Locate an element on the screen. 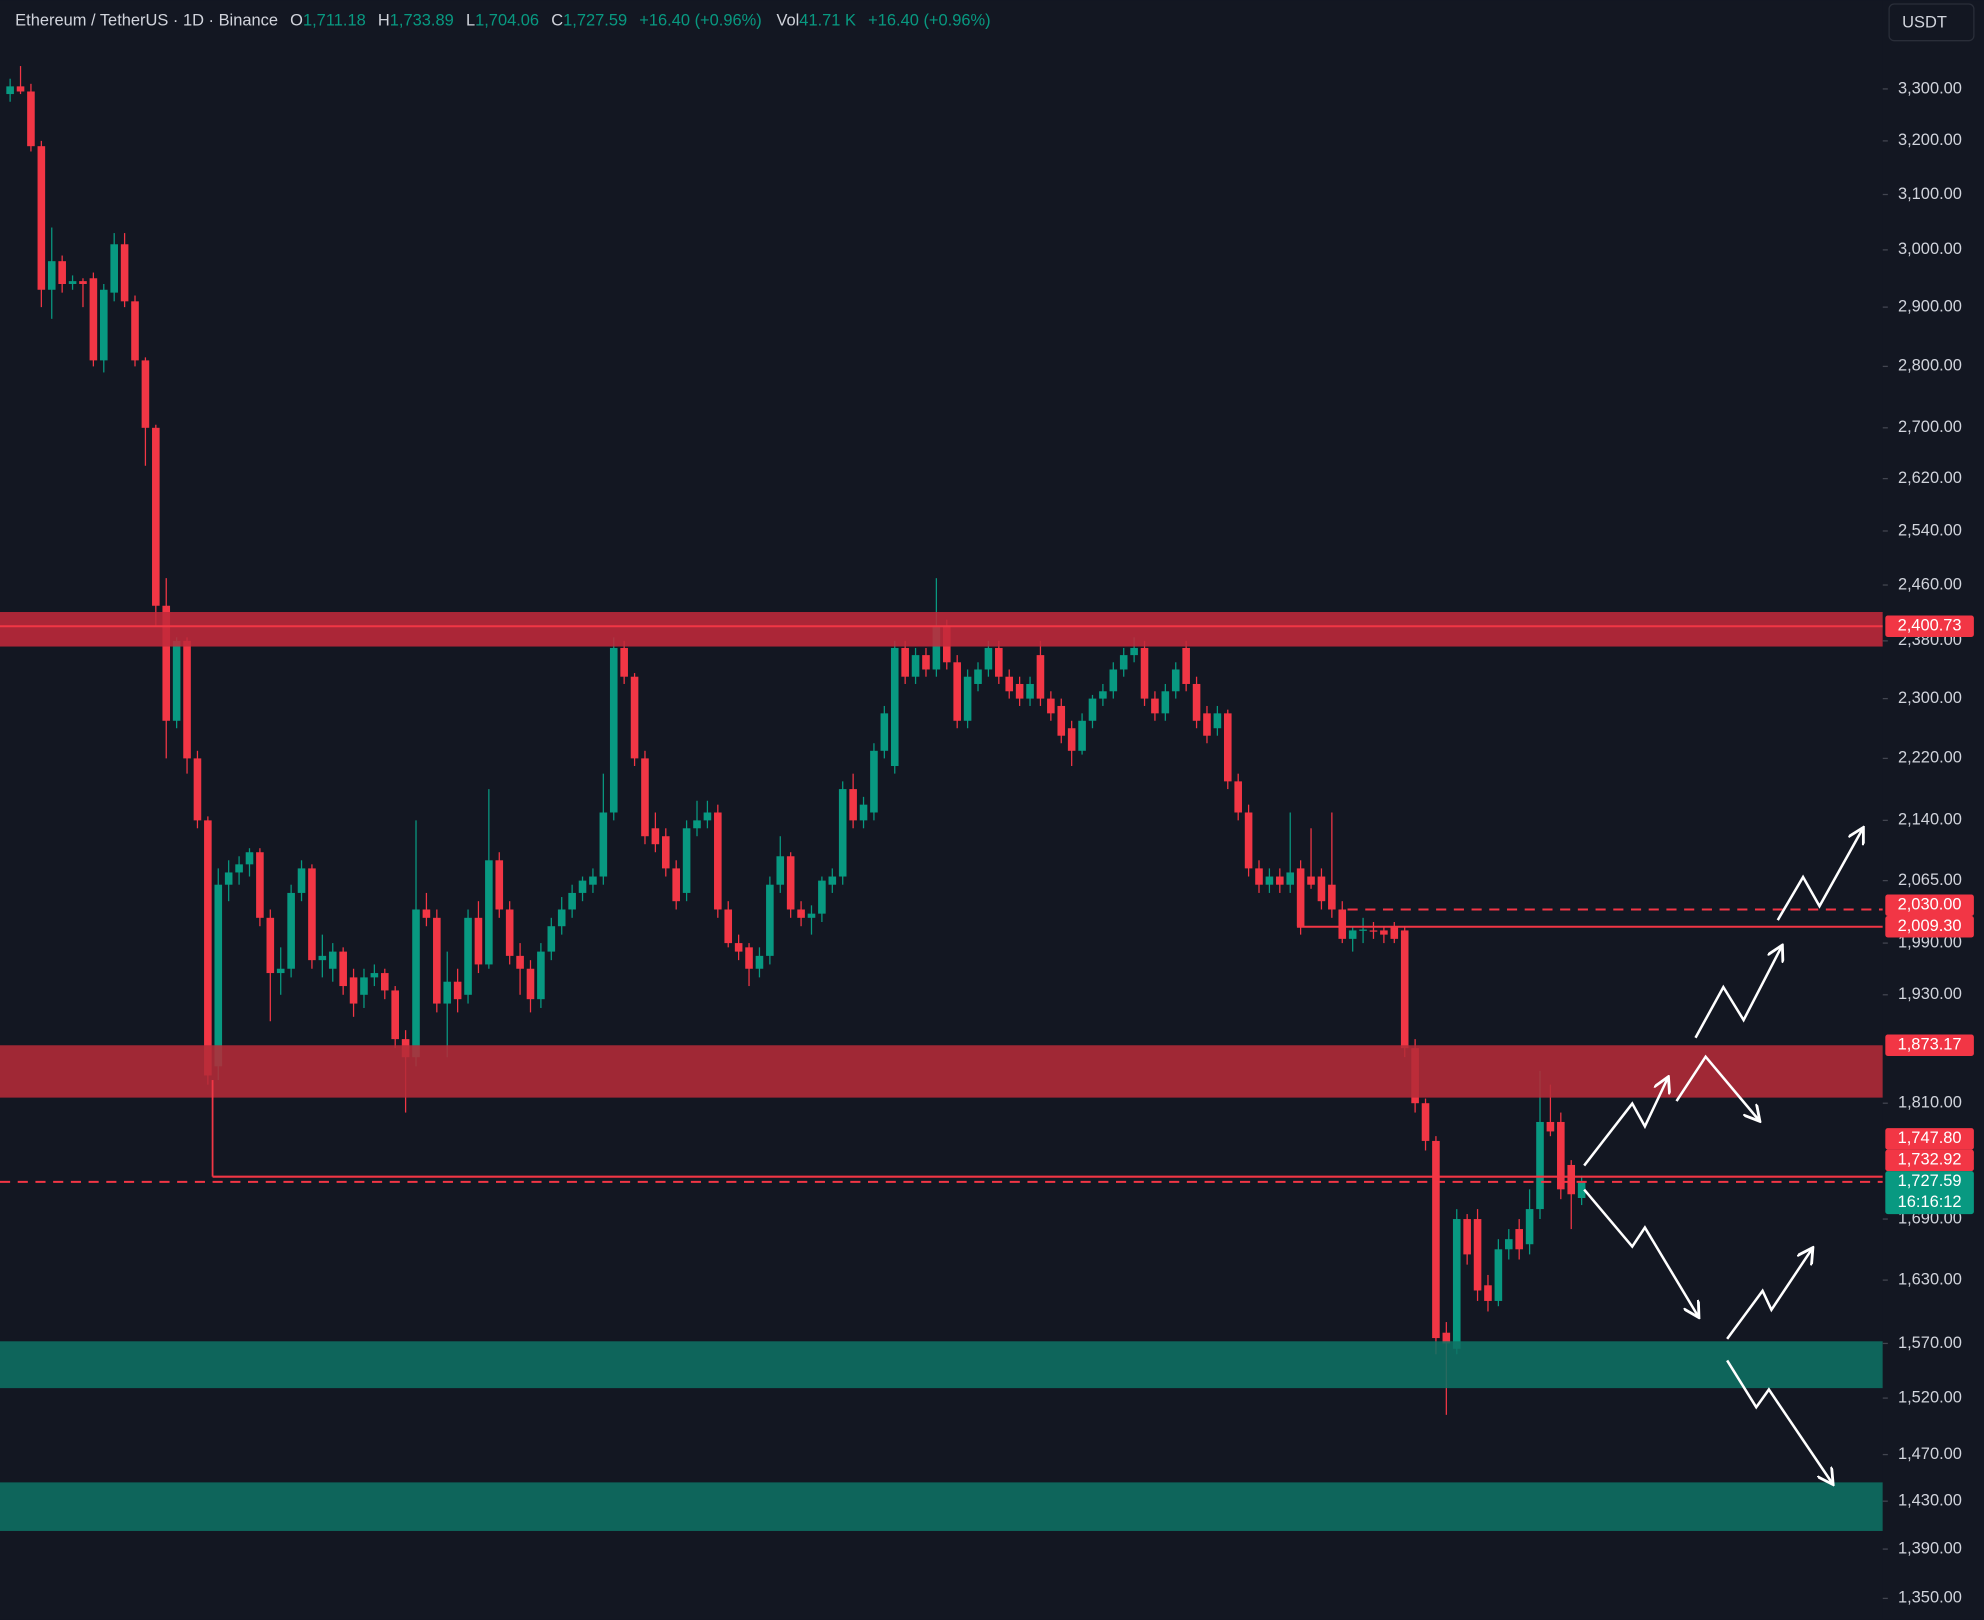 The height and width of the screenshot is (1620, 1984). label: L is located at coordinates (470, 21).